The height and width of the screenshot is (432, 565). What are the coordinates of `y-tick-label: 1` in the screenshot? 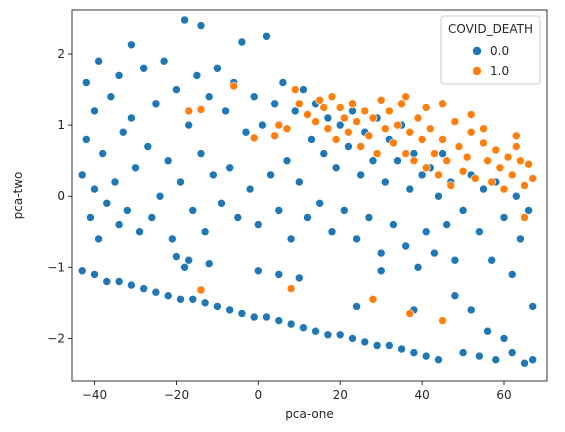 It's located at (61, 125).